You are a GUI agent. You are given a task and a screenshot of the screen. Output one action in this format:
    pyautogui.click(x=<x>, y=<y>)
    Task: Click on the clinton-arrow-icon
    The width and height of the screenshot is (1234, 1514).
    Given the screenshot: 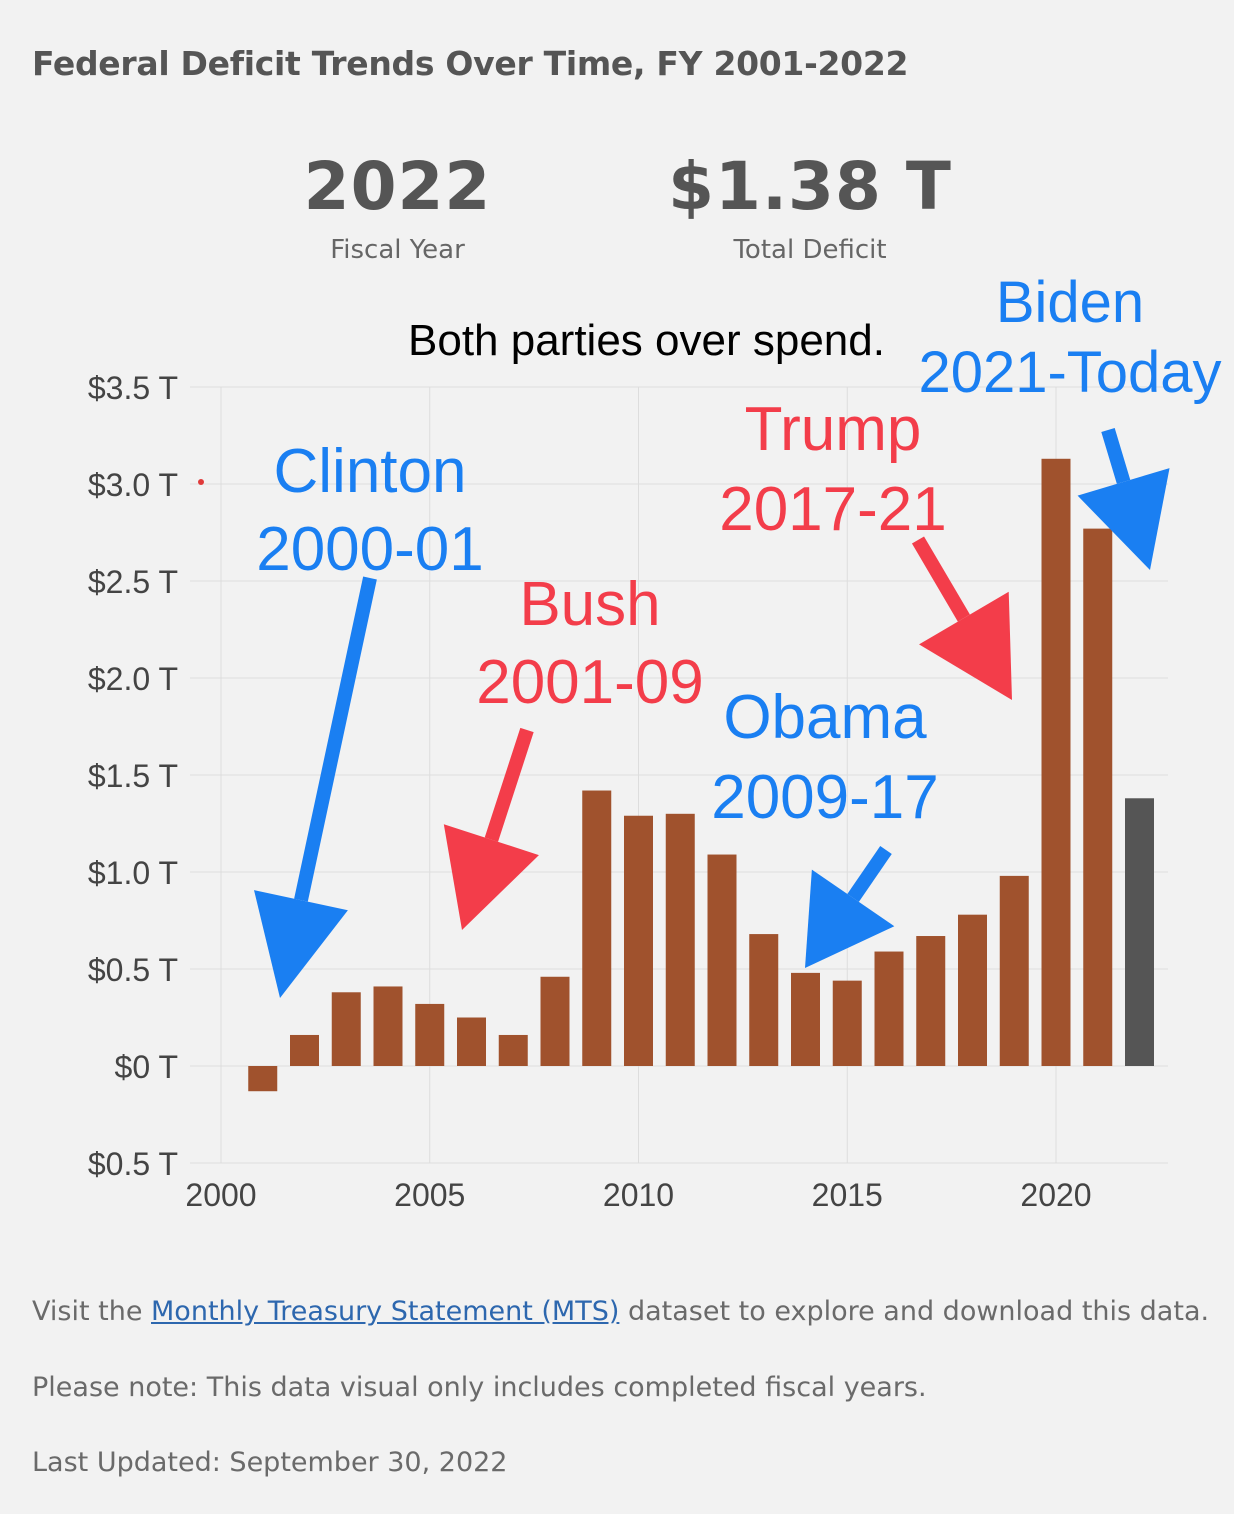 What is the action you would take?
    pyautogui.click(x=301, y=944)
    